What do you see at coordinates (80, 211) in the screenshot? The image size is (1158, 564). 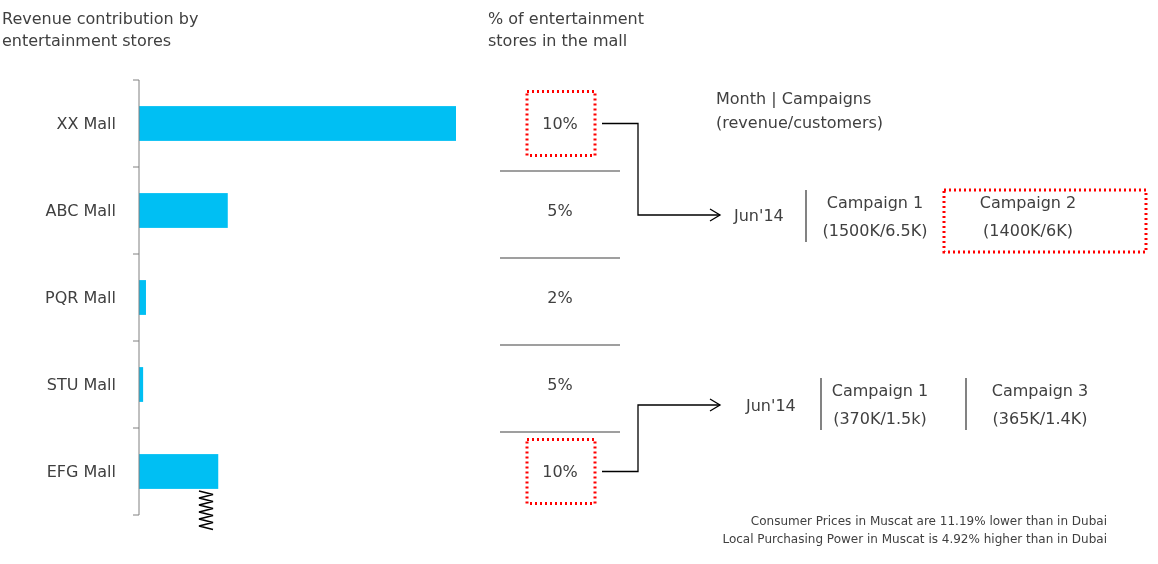 I see `y-tick-label: ABC Mall` at bounding box center [80, 211].